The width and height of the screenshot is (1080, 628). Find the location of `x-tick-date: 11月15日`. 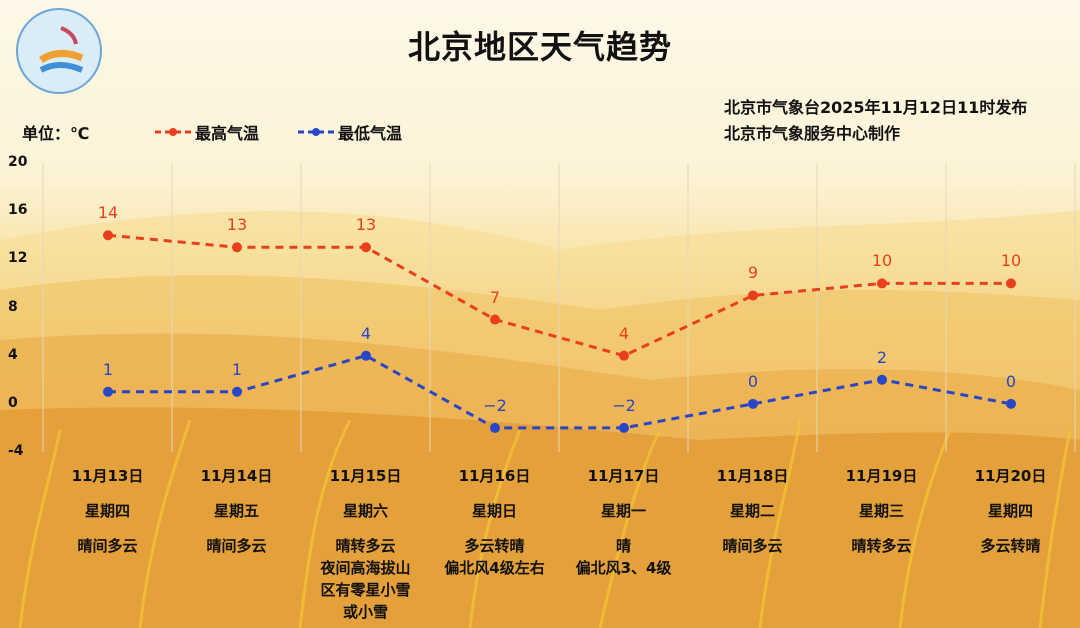

x-tick-date: 11月15日 is located at coordinates (365, 476).